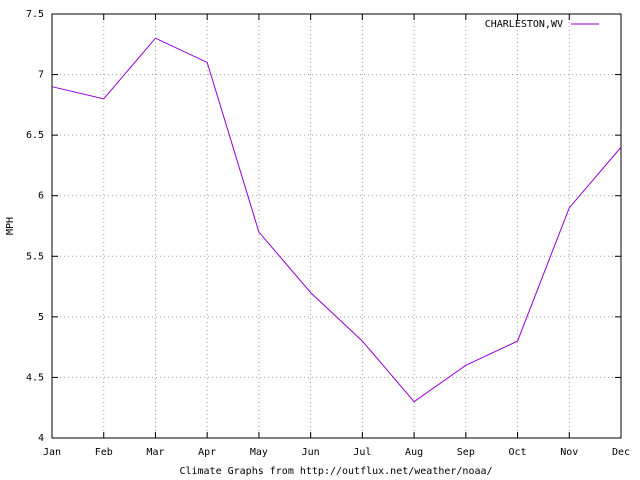  I want to click on y-tick-label: 6.5, so click(35, 135).